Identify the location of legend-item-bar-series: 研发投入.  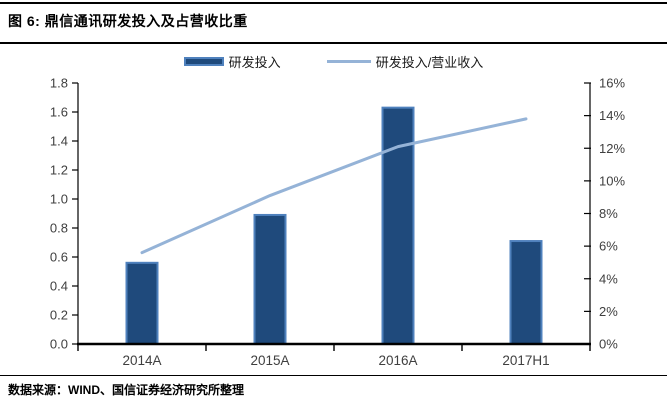
(232, 61).